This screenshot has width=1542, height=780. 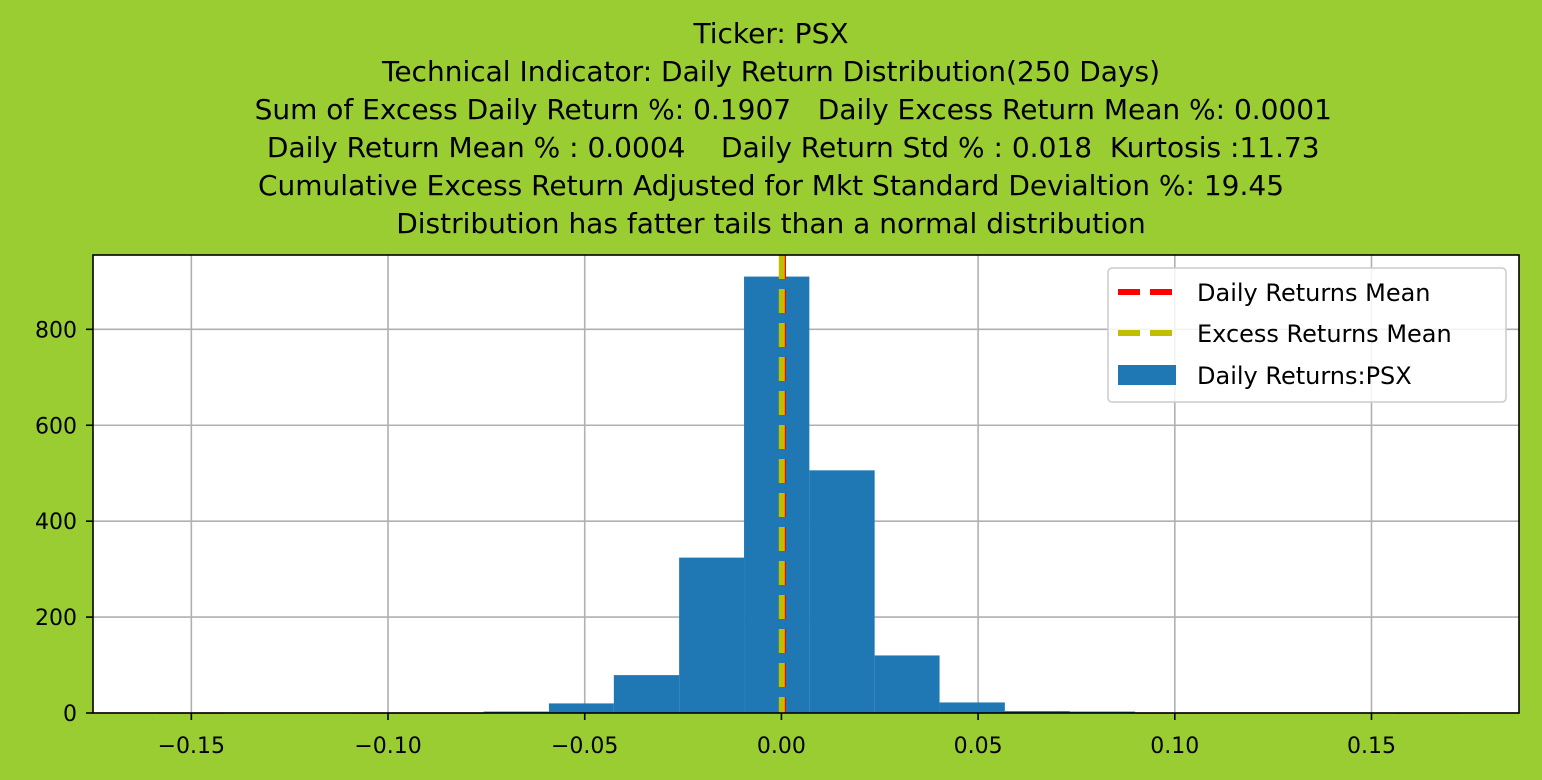 I want to click on mean-lines, so click(x=782, y=484).